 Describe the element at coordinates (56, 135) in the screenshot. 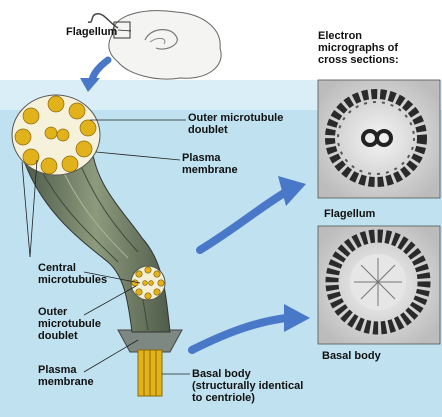

I see `flagellum-cross-section-large` at that location.